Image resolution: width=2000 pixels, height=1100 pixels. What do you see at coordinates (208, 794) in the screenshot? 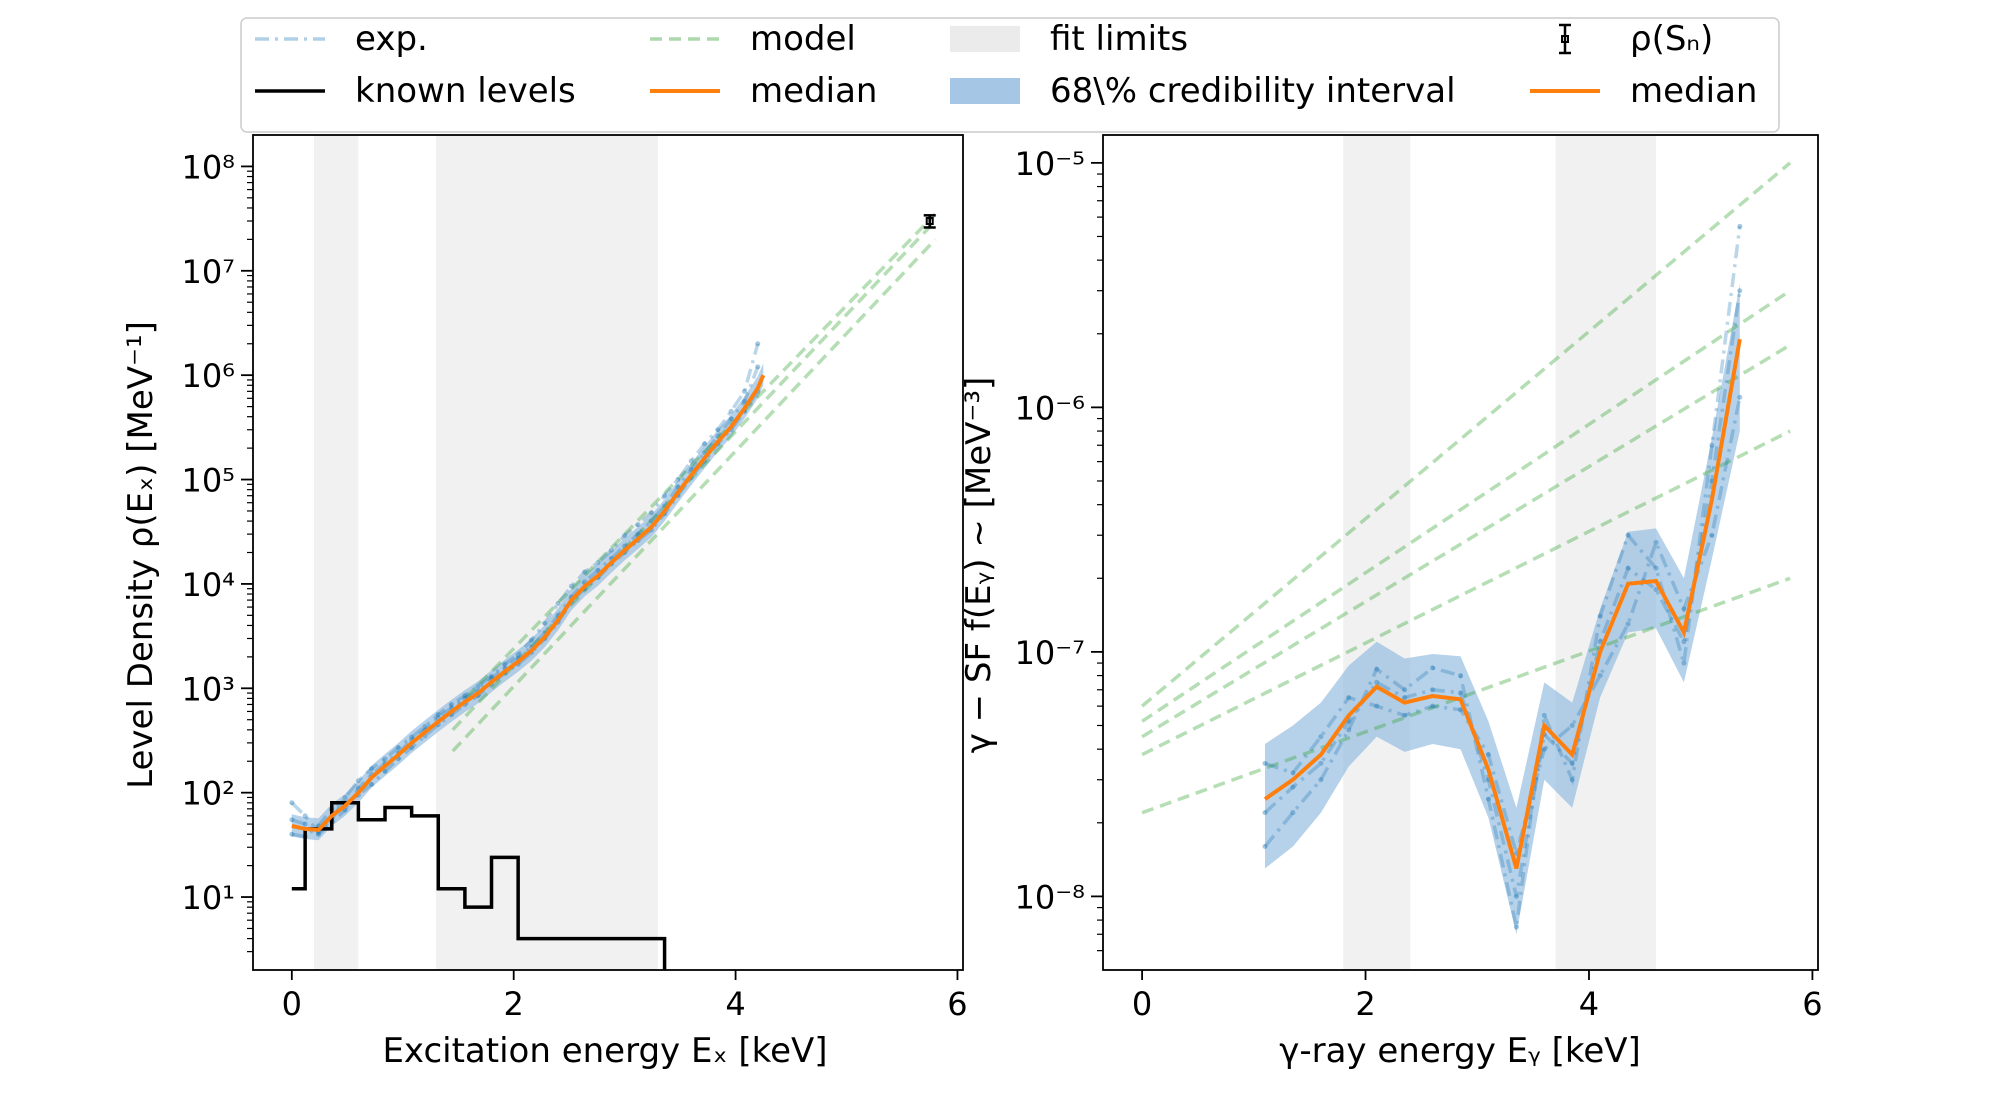
I see `y-tick-label: 10²` at bounding box center [208, 794].